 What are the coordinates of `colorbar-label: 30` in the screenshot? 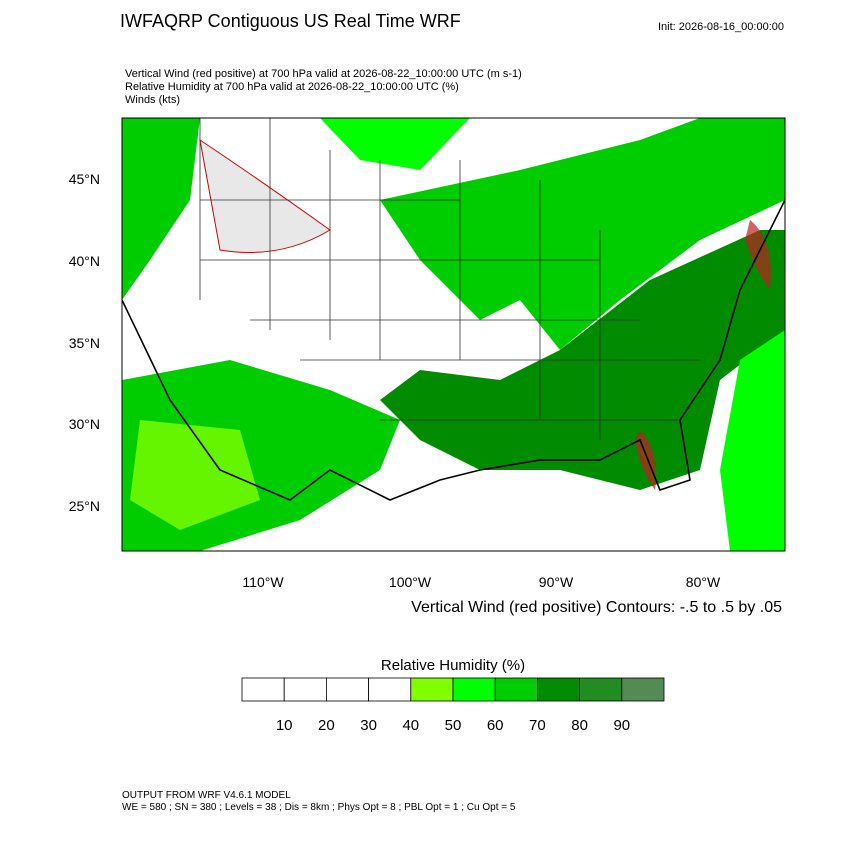 It's located at (368, 725).